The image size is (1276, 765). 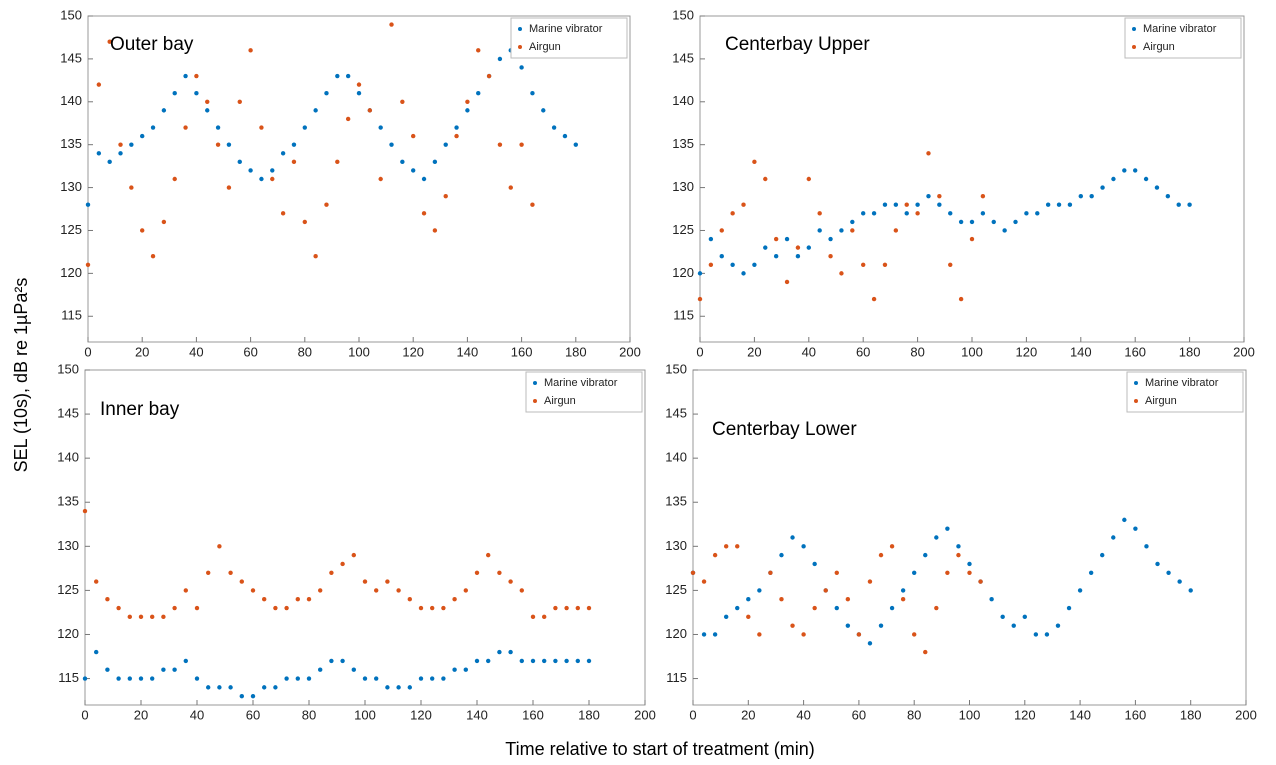 I want to click on y-axis-label: SEL (10s), dB re 1µPa²s, so click(x=21, y=375).